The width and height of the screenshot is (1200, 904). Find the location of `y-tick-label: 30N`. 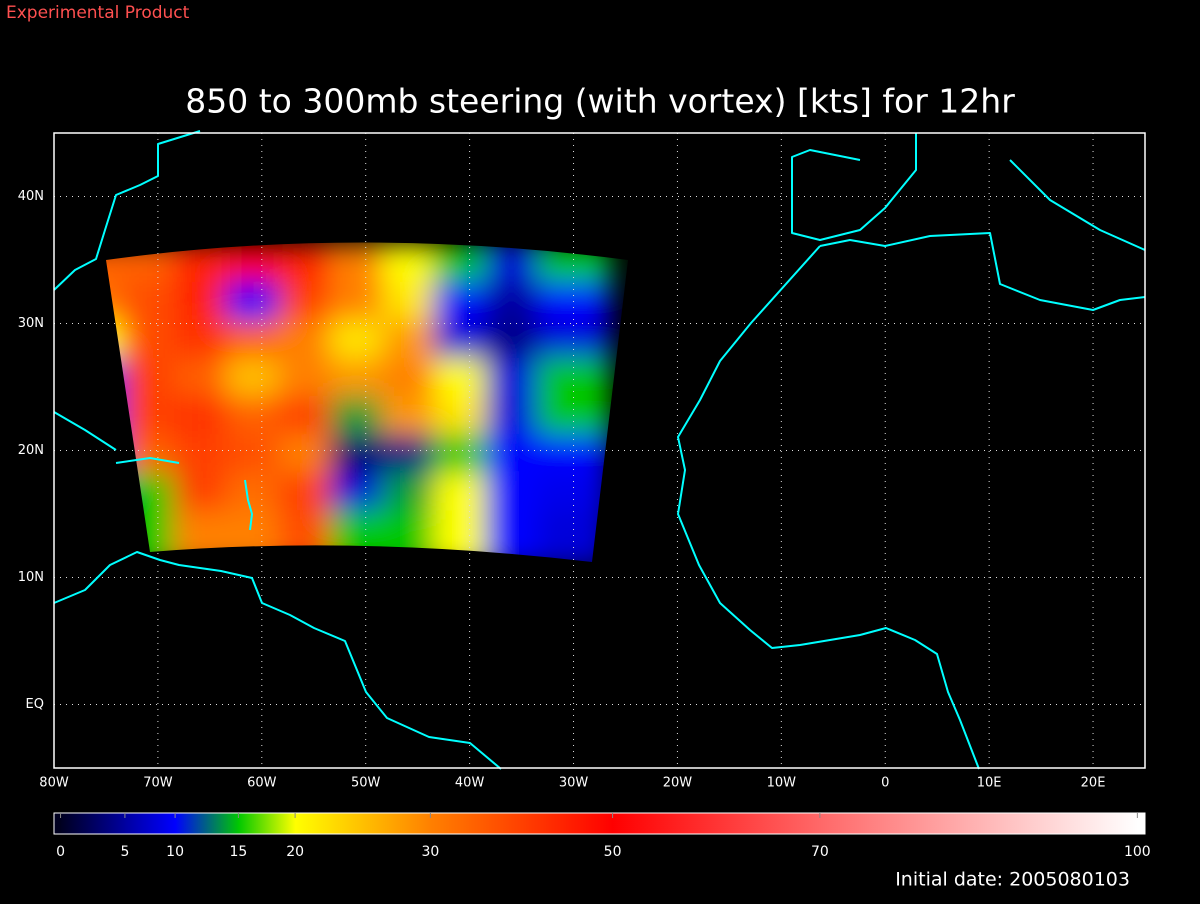

y-tick-label: 30N is located at coordinates (31, 323).